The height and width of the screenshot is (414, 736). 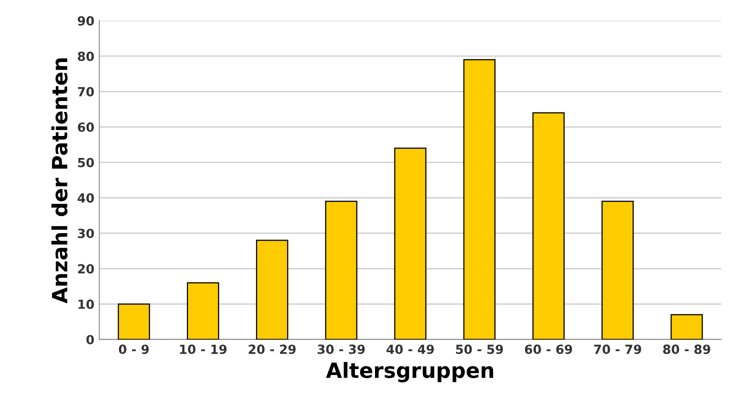 What do you see at coordinates (618, 349) in the screenshot?
I see `x-tick-label: 70 - 79` at bounding box center [618, 349].